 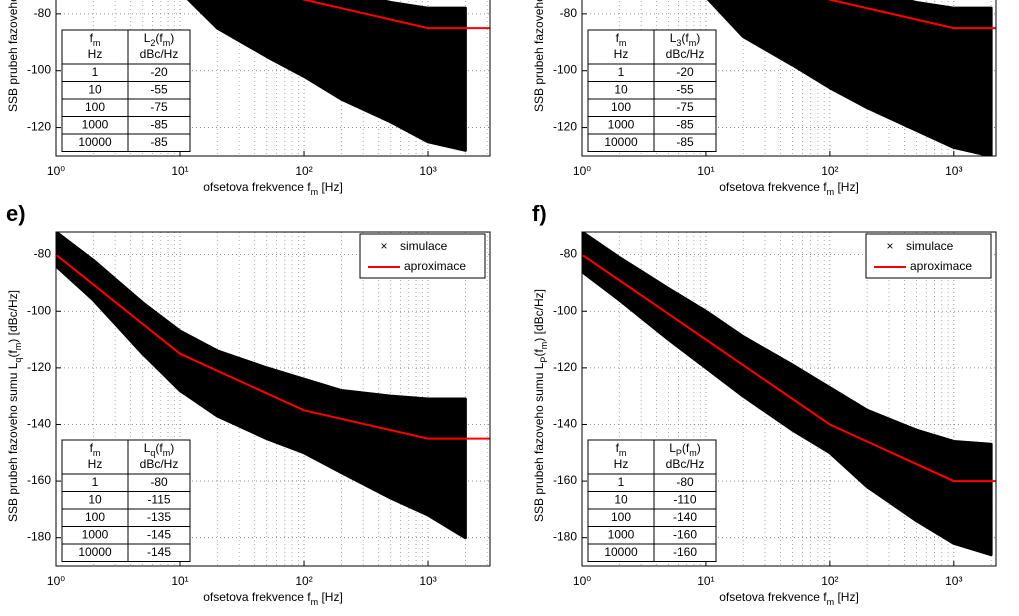 I want to click on y-axis-label: SSB prubeh fazoveho sumu L2(fm) [dBc/Hz], so click(x=14, y=56).